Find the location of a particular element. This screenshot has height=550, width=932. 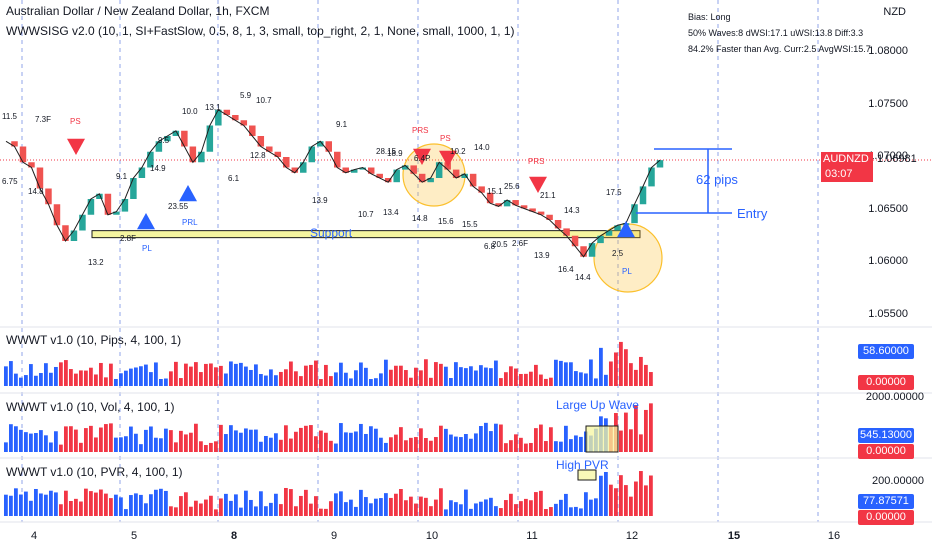

wave-label: 5.9 is located at coordinates (246, 95).